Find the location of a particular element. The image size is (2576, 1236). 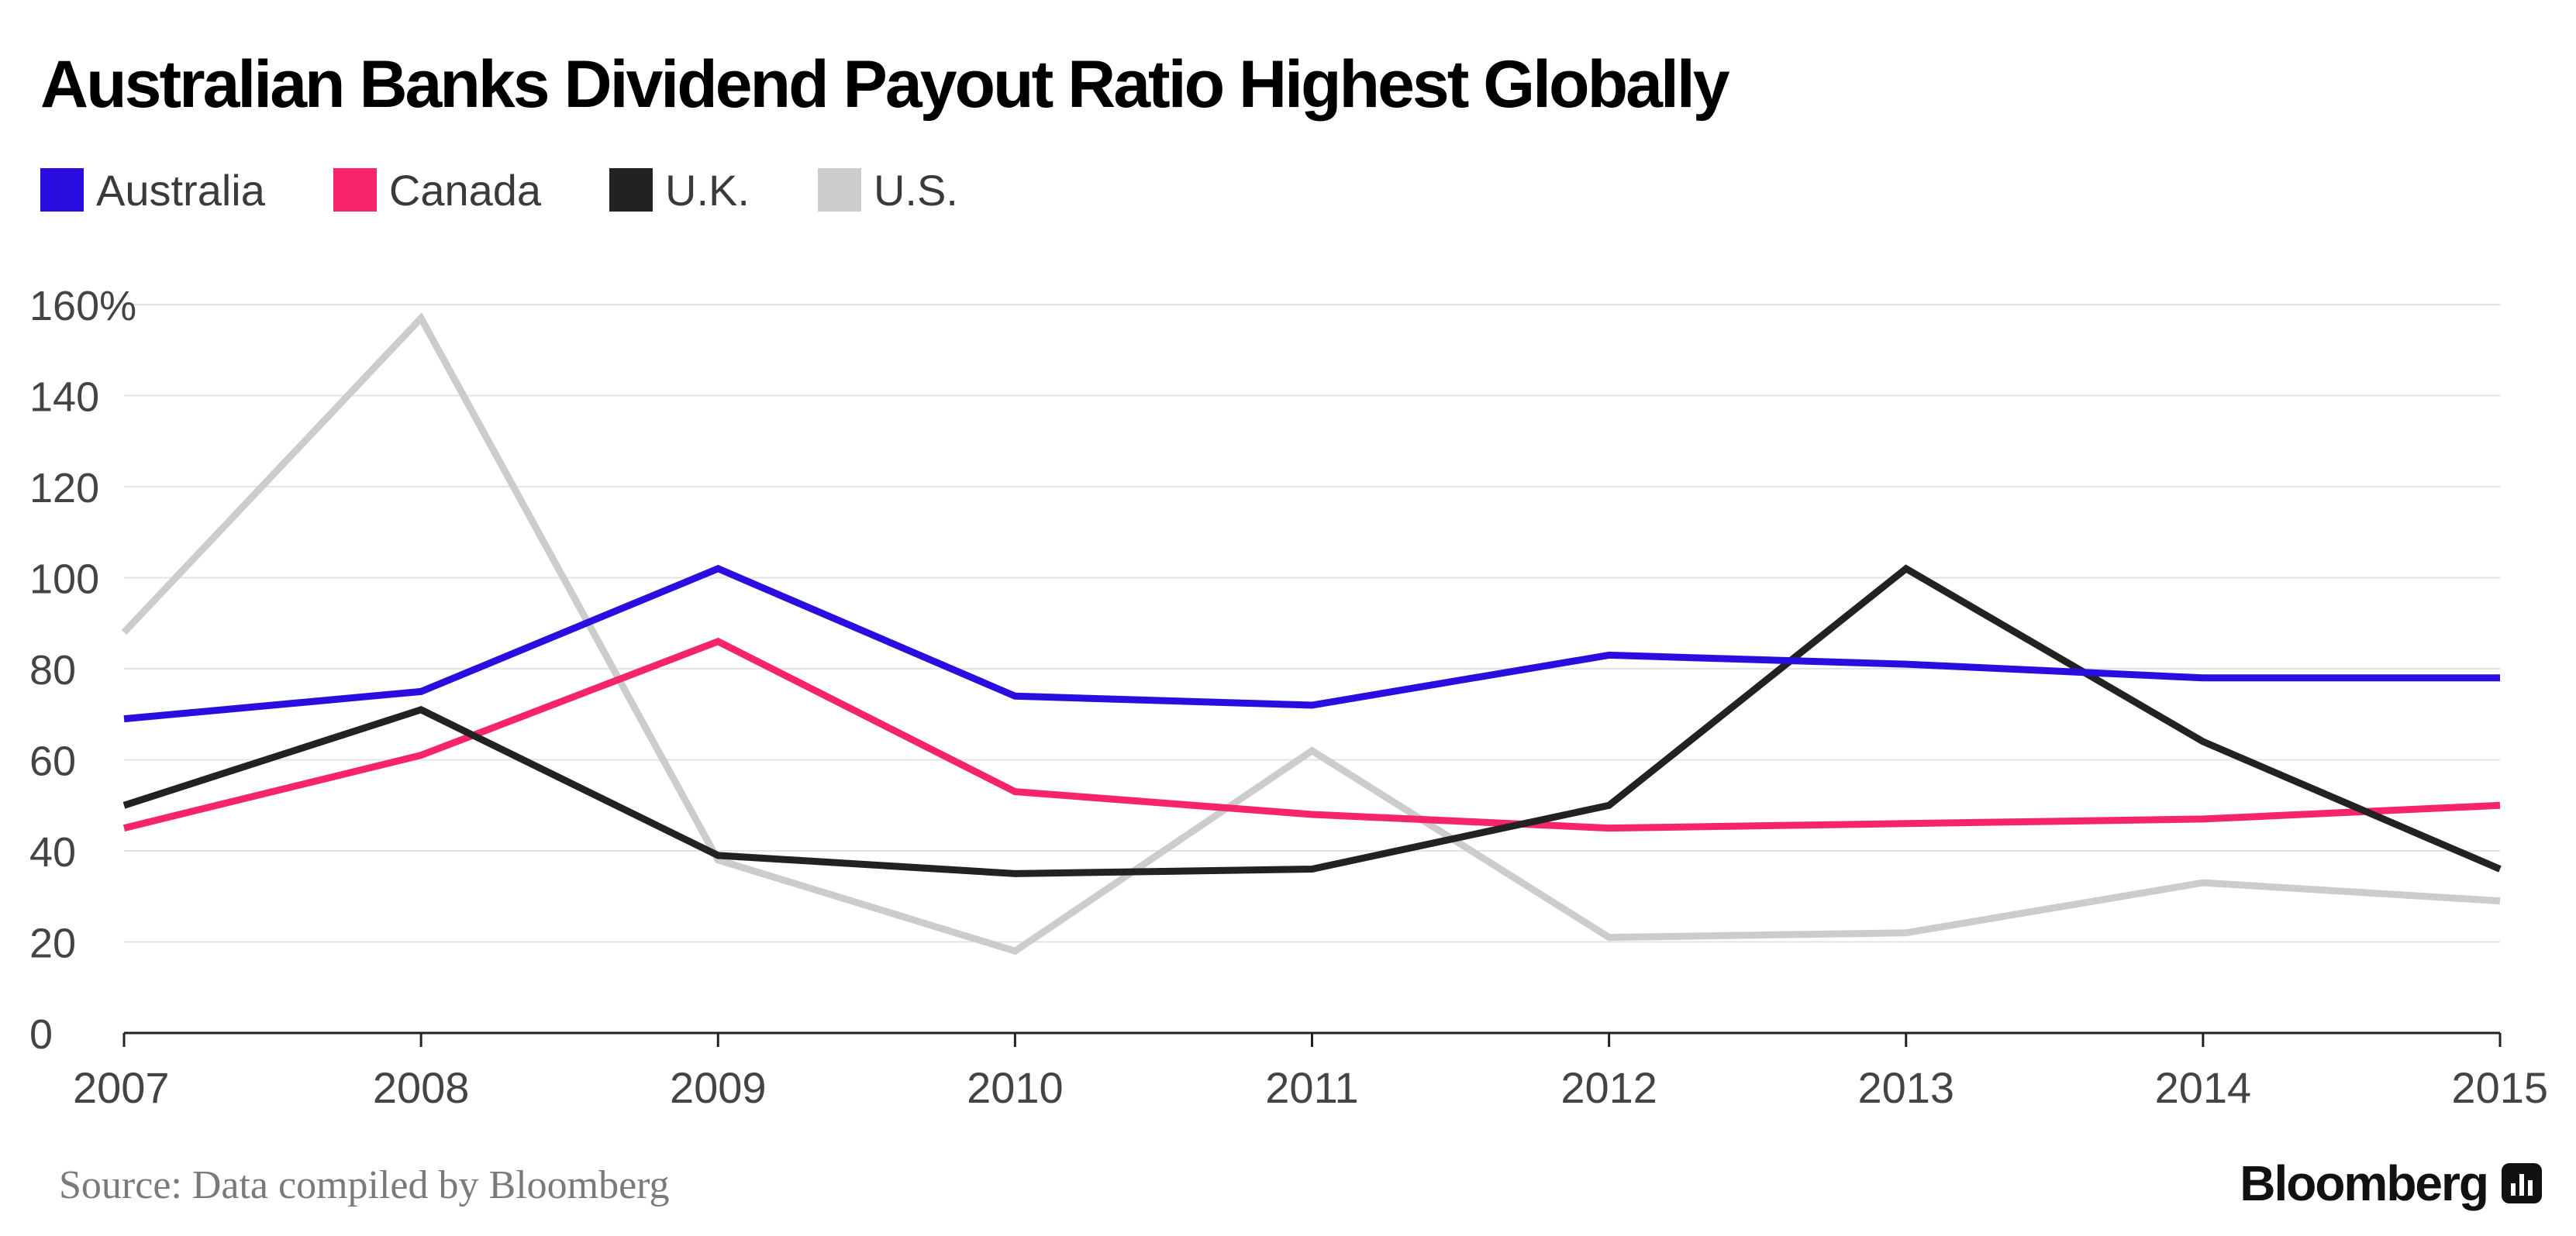

legend-label: Canada is located at coordinates (465, 190).